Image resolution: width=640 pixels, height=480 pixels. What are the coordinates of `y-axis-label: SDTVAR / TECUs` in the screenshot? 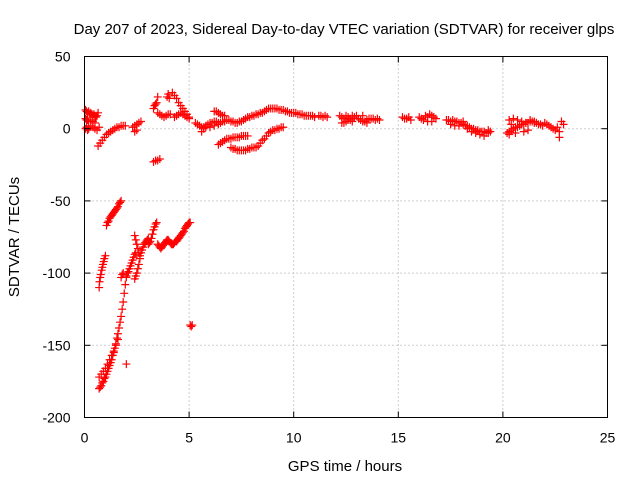 It's located at (14, 237).